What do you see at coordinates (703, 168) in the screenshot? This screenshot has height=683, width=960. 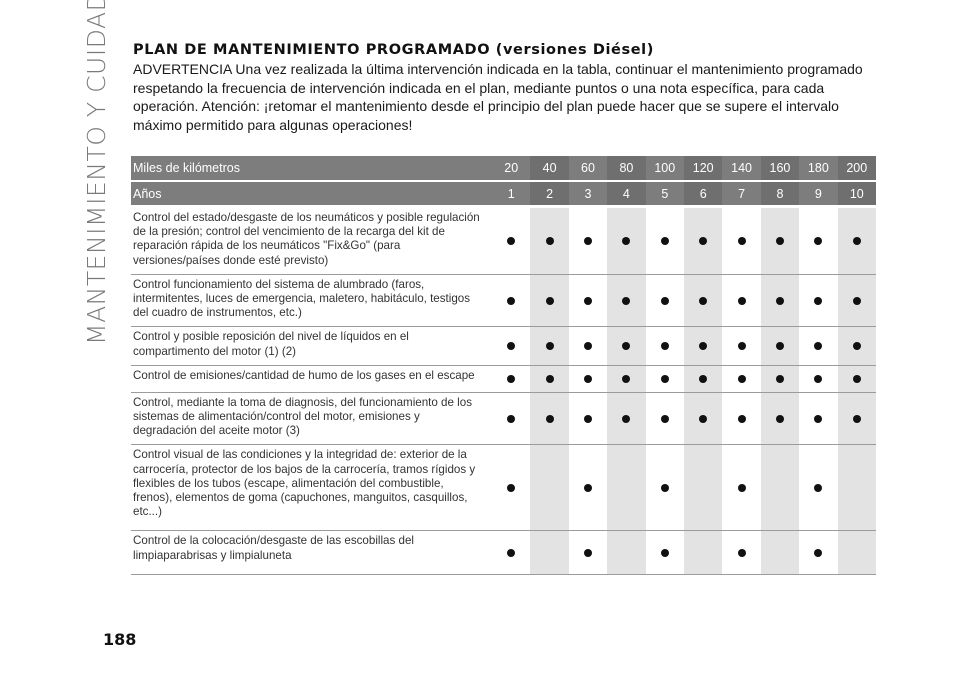 I see `km-header-cell: 120` at bounding box center [703, 168].